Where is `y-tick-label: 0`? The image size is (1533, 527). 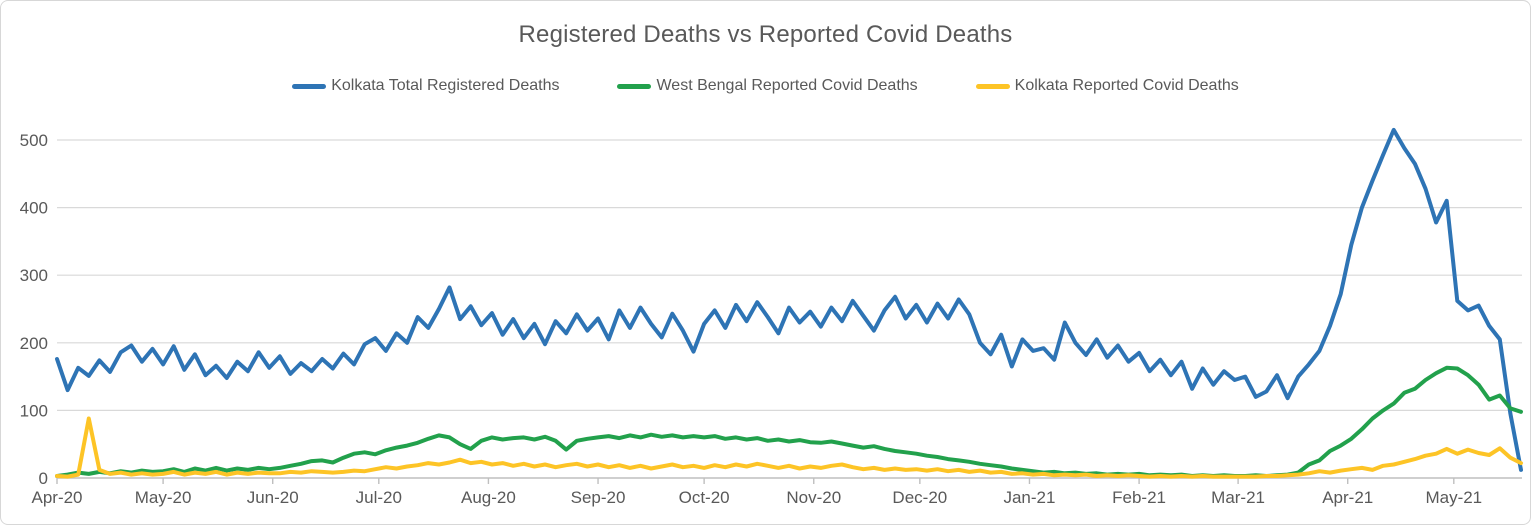 y-tick-label: 0 is located at coordinates (43, 478).